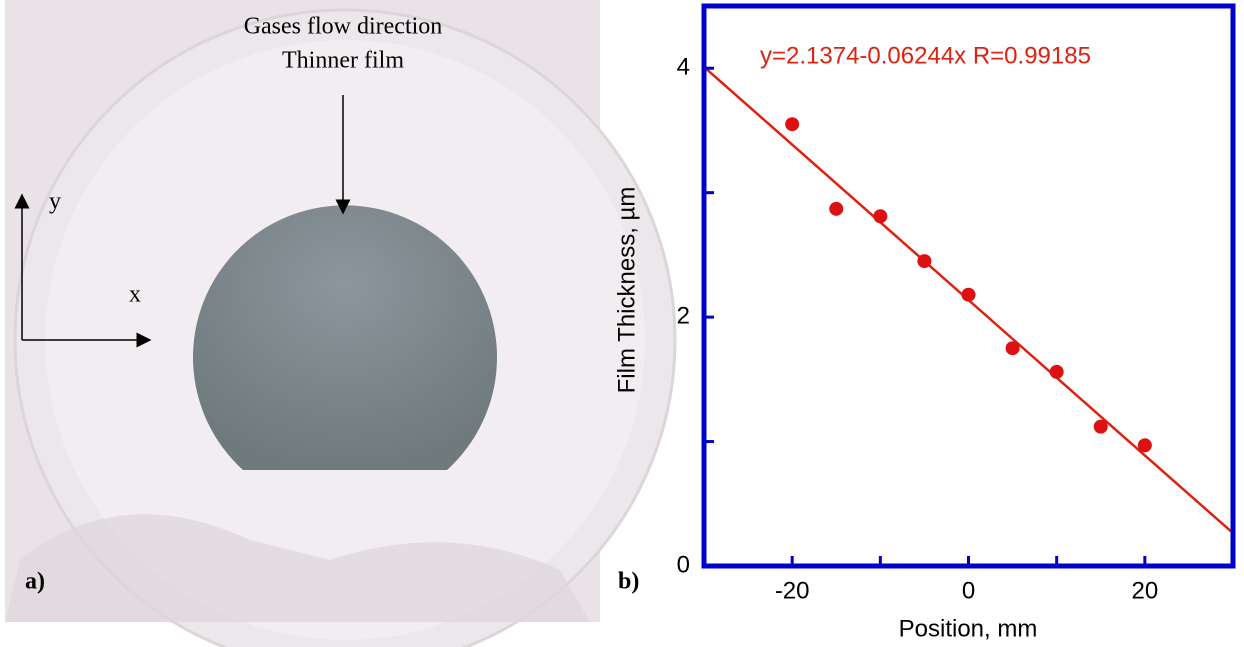 This screenshot has height=647, width=1244. What do you see at coordinates (683, 67) in the screenshot?
I see `y-tick-label: 4` at bounding box center [683, 67].